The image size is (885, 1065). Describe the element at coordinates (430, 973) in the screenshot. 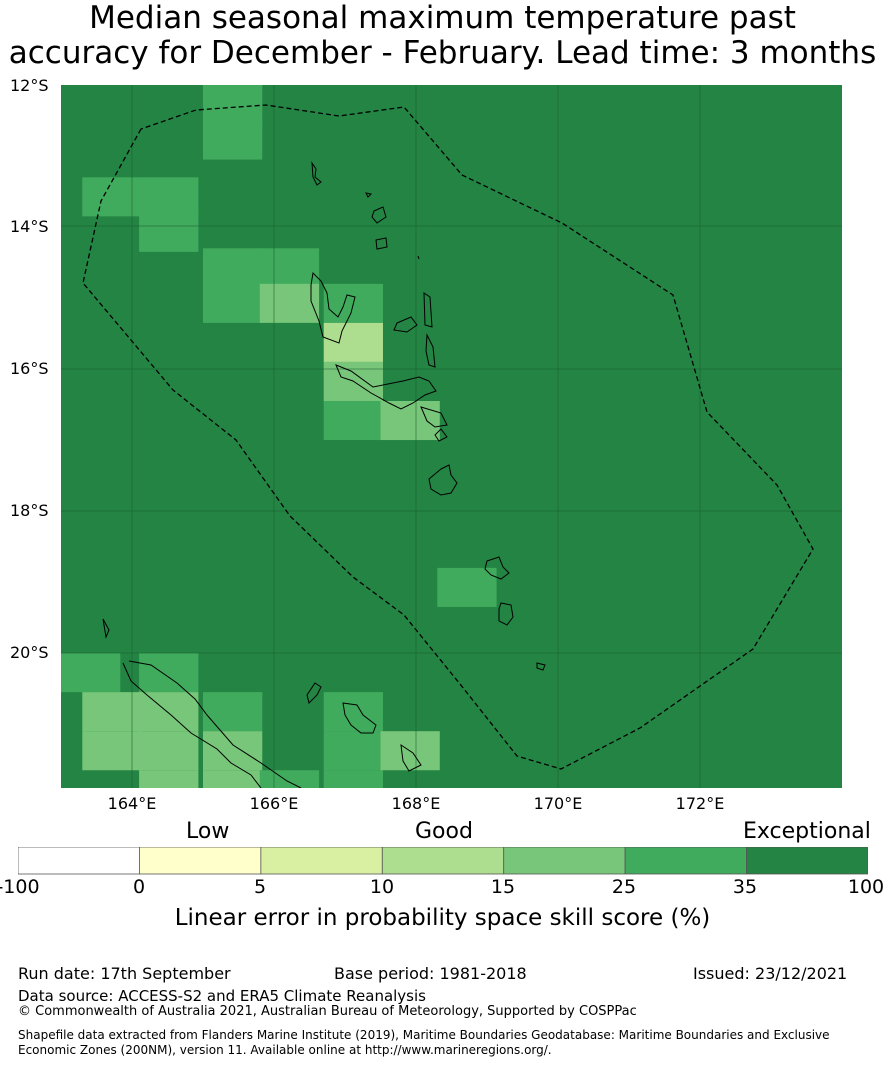

I see `base-period: Base period: 1981-2018` at that location.